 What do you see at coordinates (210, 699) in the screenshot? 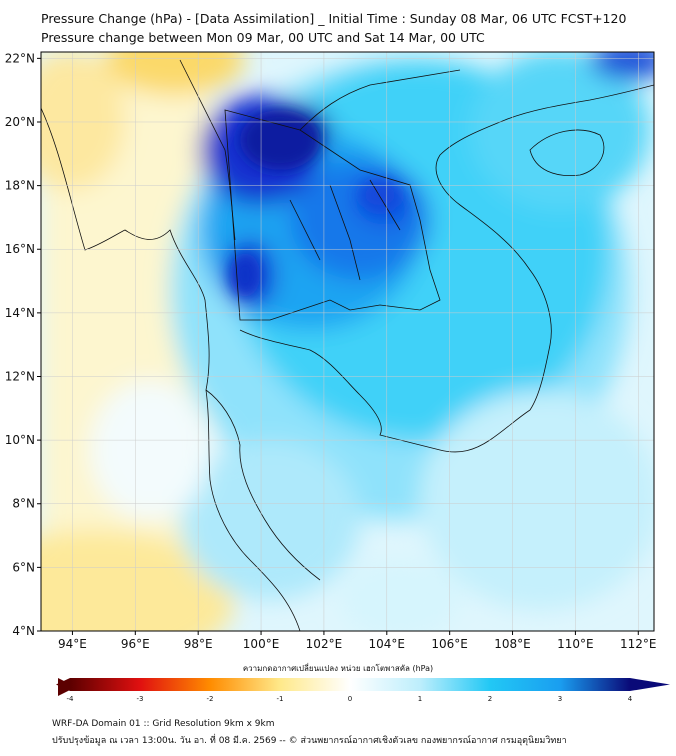
I see `colorbar-tick-label: -2` at bounding box center [210, 699].